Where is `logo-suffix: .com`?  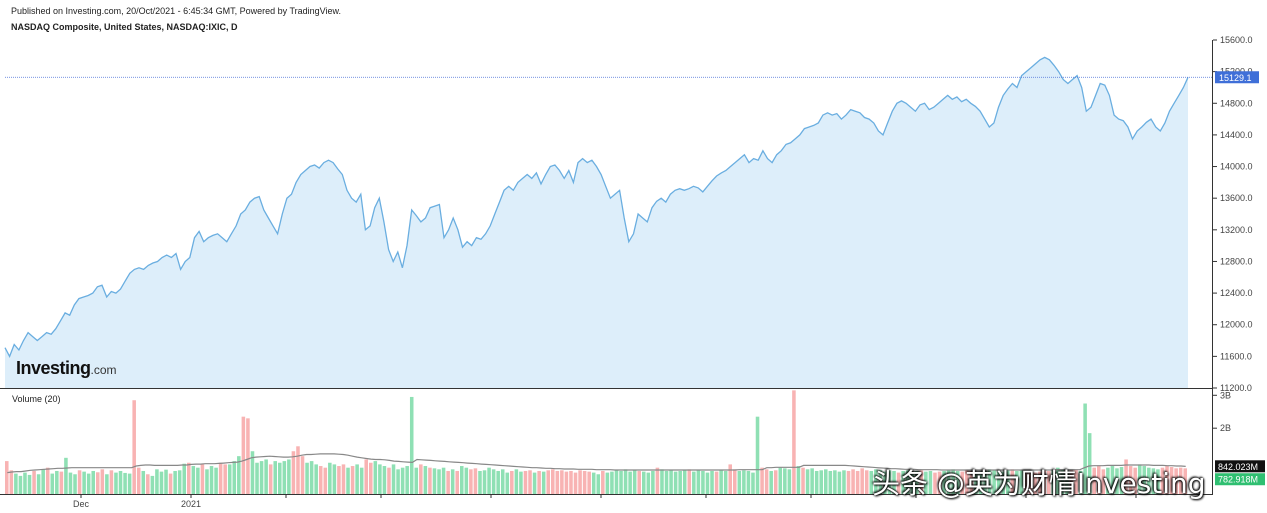
logo-suffix: .com is located at coordinates (103, 370).